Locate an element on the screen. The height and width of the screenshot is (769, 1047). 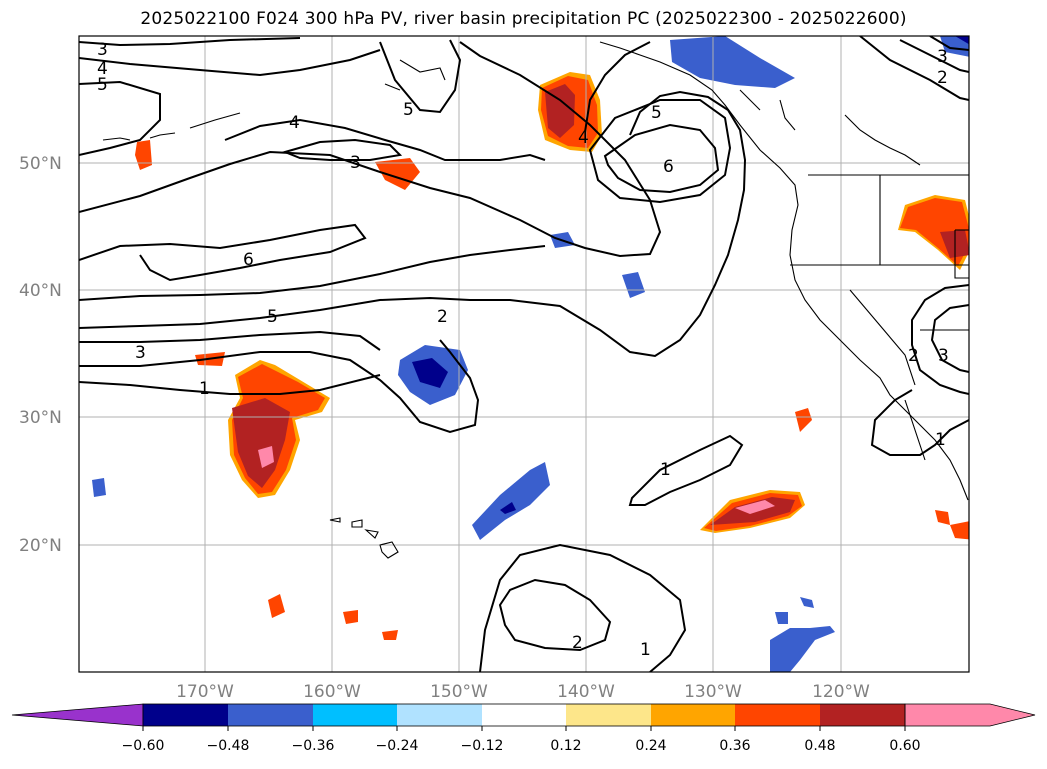
precip-blob-neg-far-west is located at coordinates (99, 487).